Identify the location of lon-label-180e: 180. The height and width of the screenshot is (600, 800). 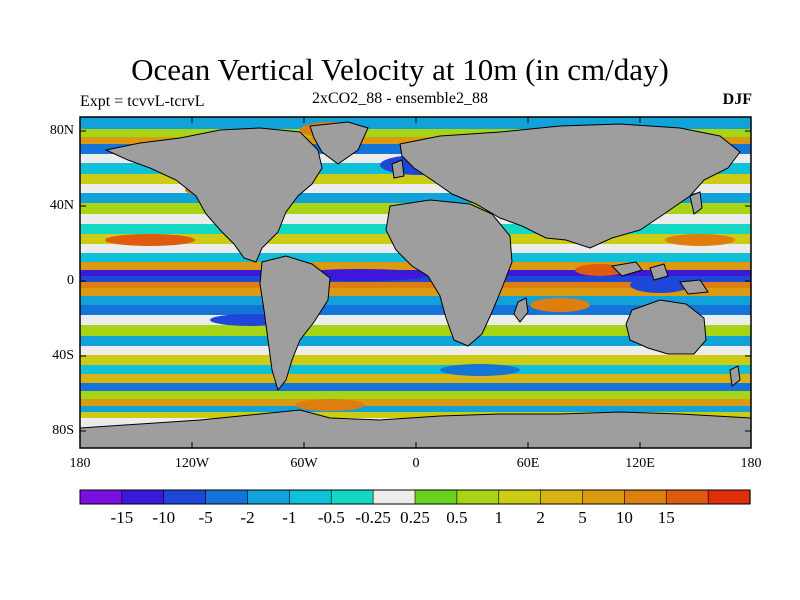
(751, 463).